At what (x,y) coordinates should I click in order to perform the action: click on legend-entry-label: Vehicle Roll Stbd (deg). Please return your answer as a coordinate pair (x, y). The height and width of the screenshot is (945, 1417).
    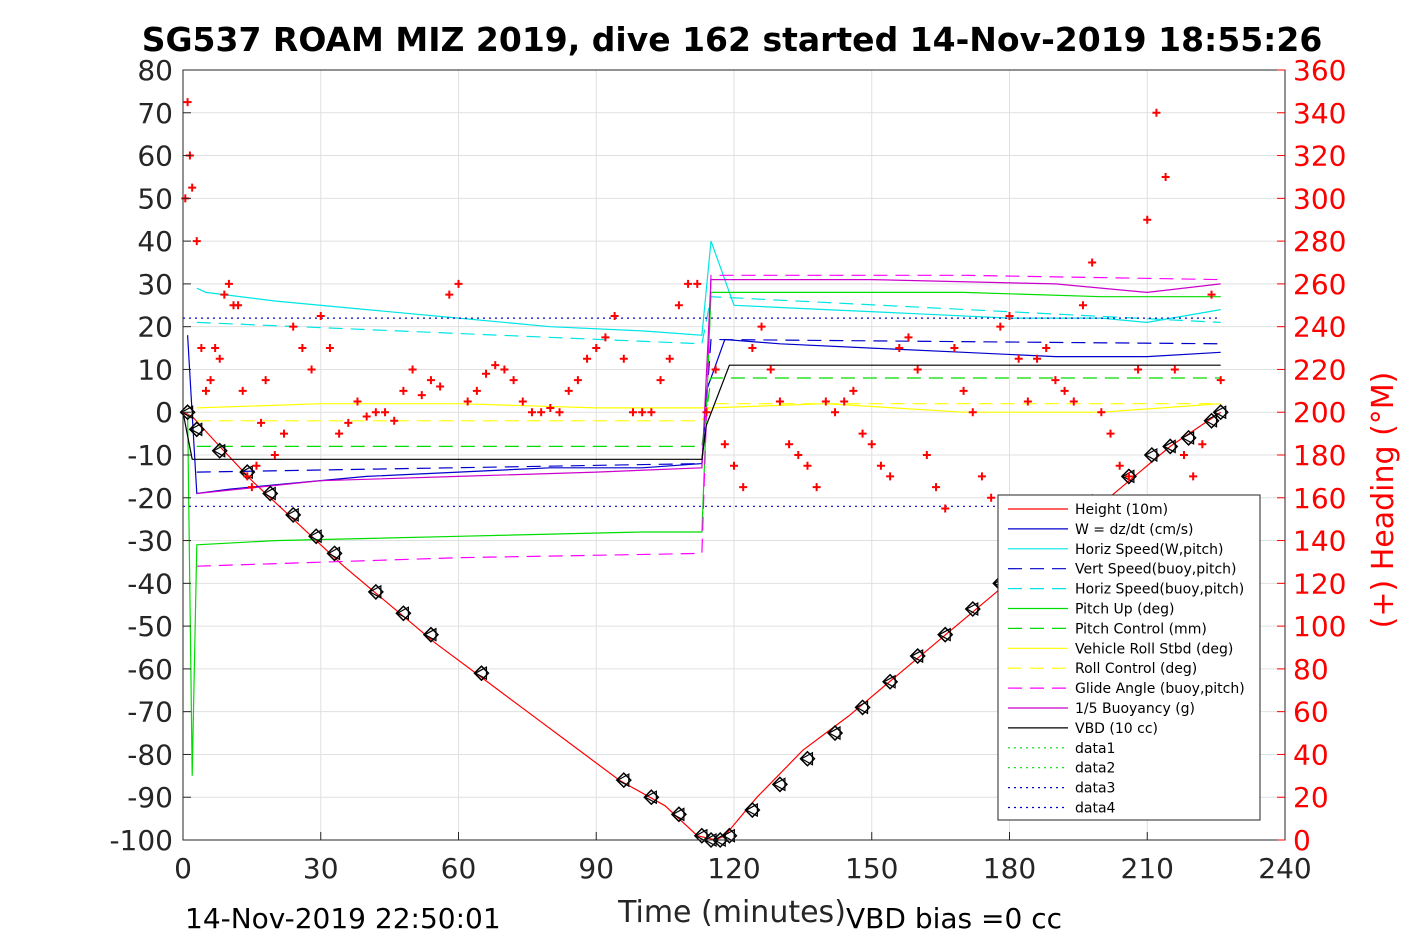
    Looking at the image, I should click on (1154, 649).